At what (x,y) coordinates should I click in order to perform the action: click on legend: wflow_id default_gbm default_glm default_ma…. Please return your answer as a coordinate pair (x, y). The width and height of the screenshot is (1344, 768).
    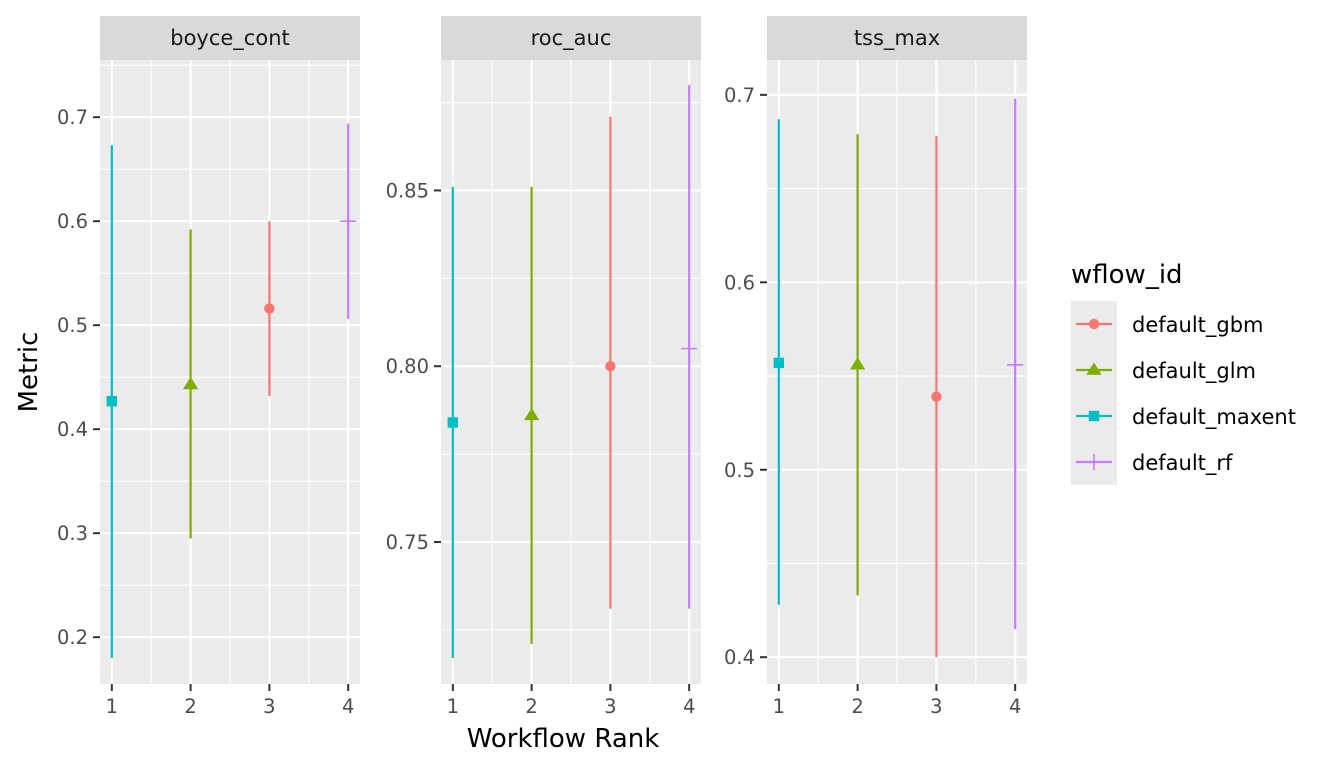
    Looking at the image, I should click on (1183, 372).